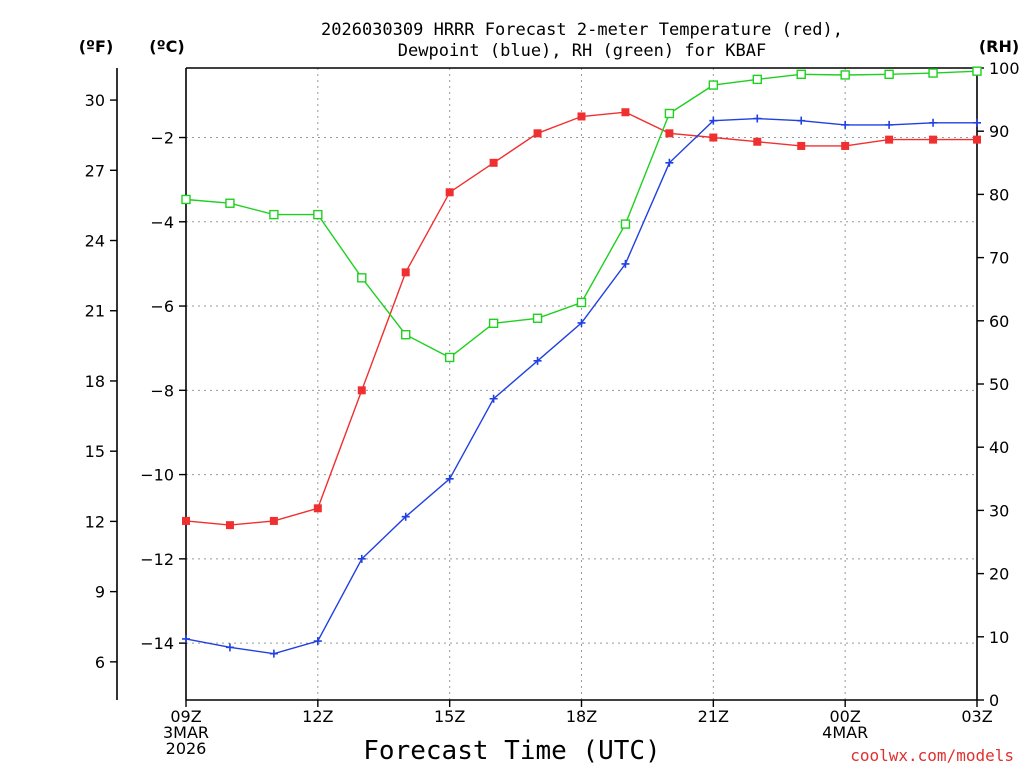 The image size is (1024, 768). I want to click on celsius-unit-label: (ºC), so click(166, 46).